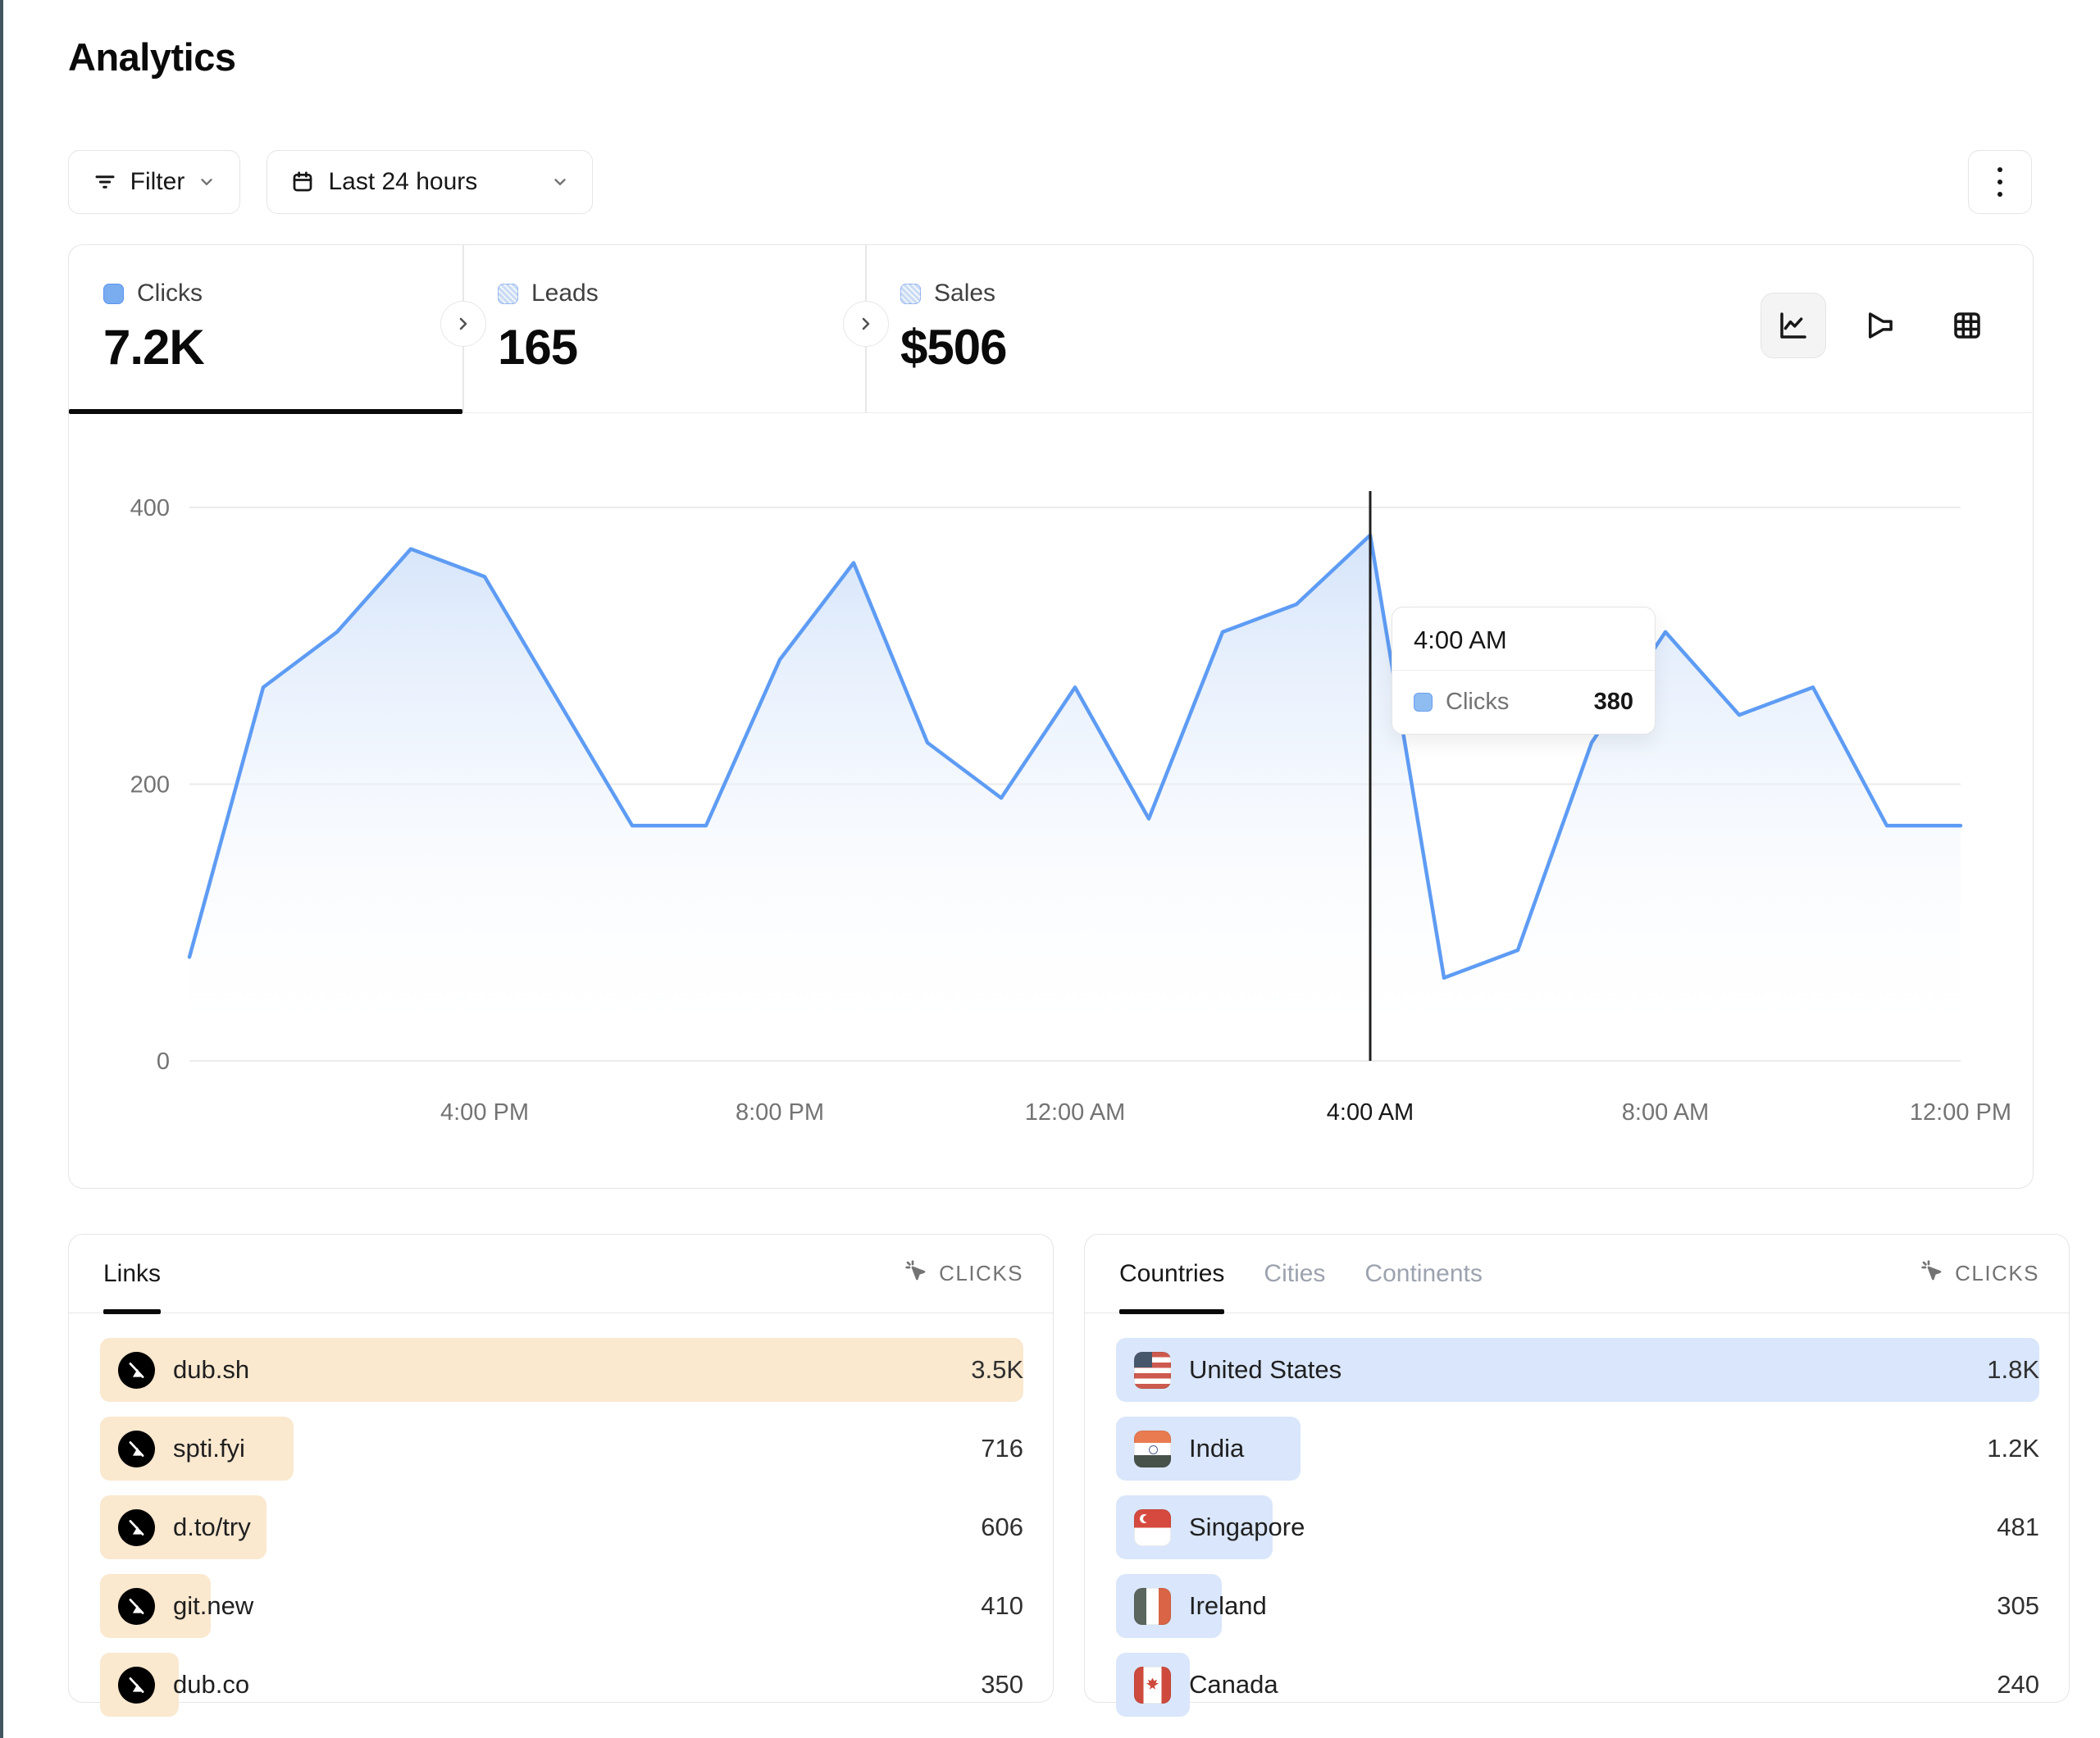 Image resolution: width=2100 pixels, height=1738 pixels. I want to click on tab-continents: Continents, so click(1423, 1273).